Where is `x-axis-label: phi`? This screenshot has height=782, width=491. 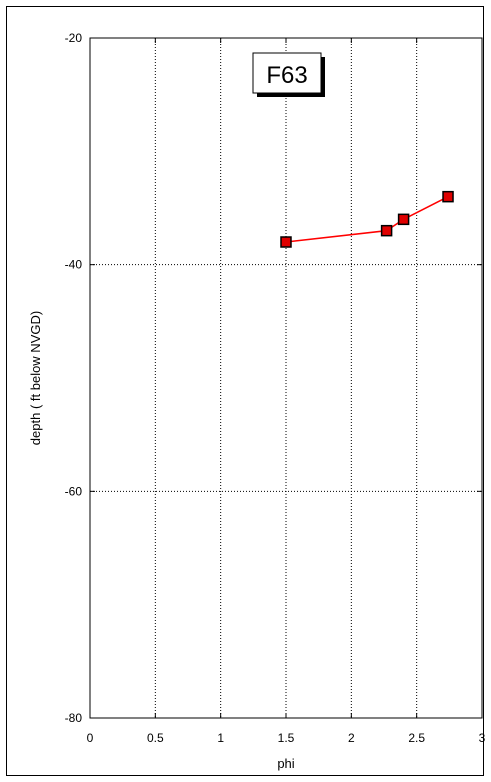
x-axis-label: phi is located at coordinates (285, 763).